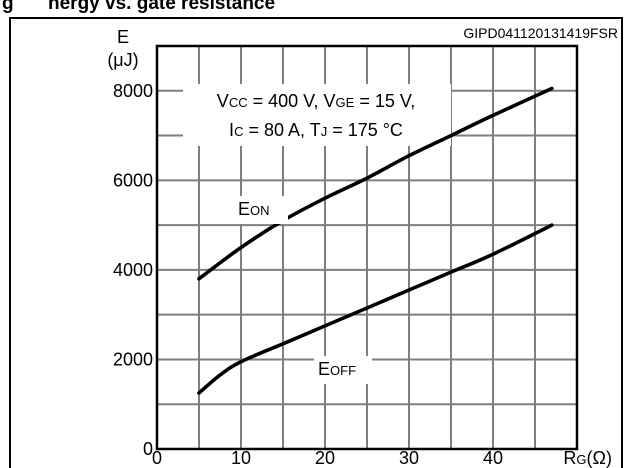  What do you see at coordinates (409, 458) in the screenshot?
I see `x-tick-label: 30` at bounding box center [409, 458].